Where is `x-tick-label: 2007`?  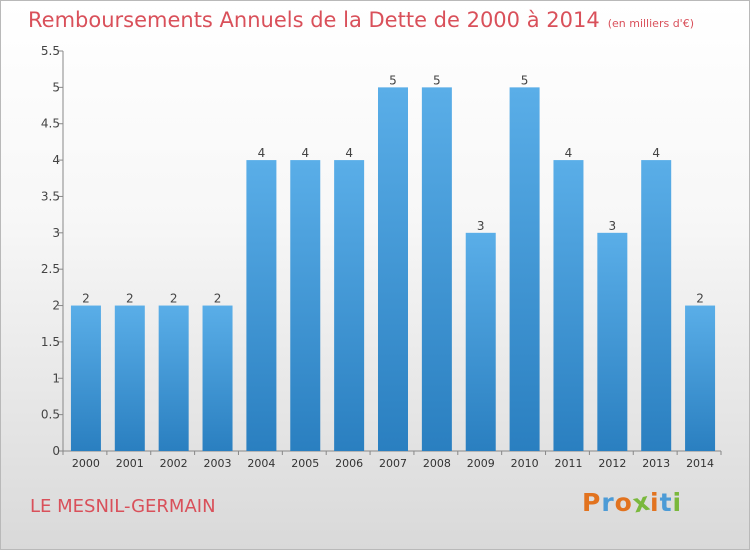
x-tick-label: 2007 is located at coordinates (393, 463).